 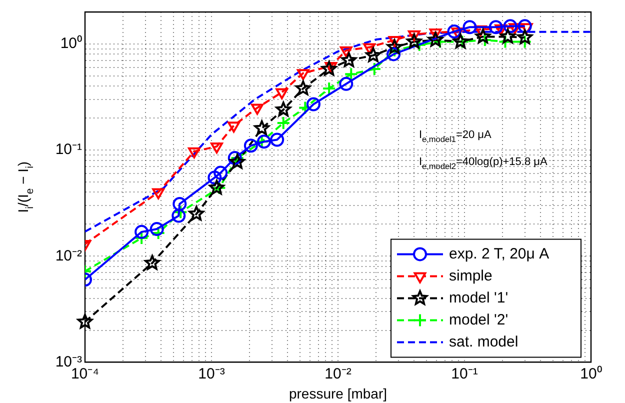 What do you see at coordinates (25, 187) in the screenshot?
I see `y-axis-title: Ii/(Ie − Ii)` at bounding box center [25, 187].